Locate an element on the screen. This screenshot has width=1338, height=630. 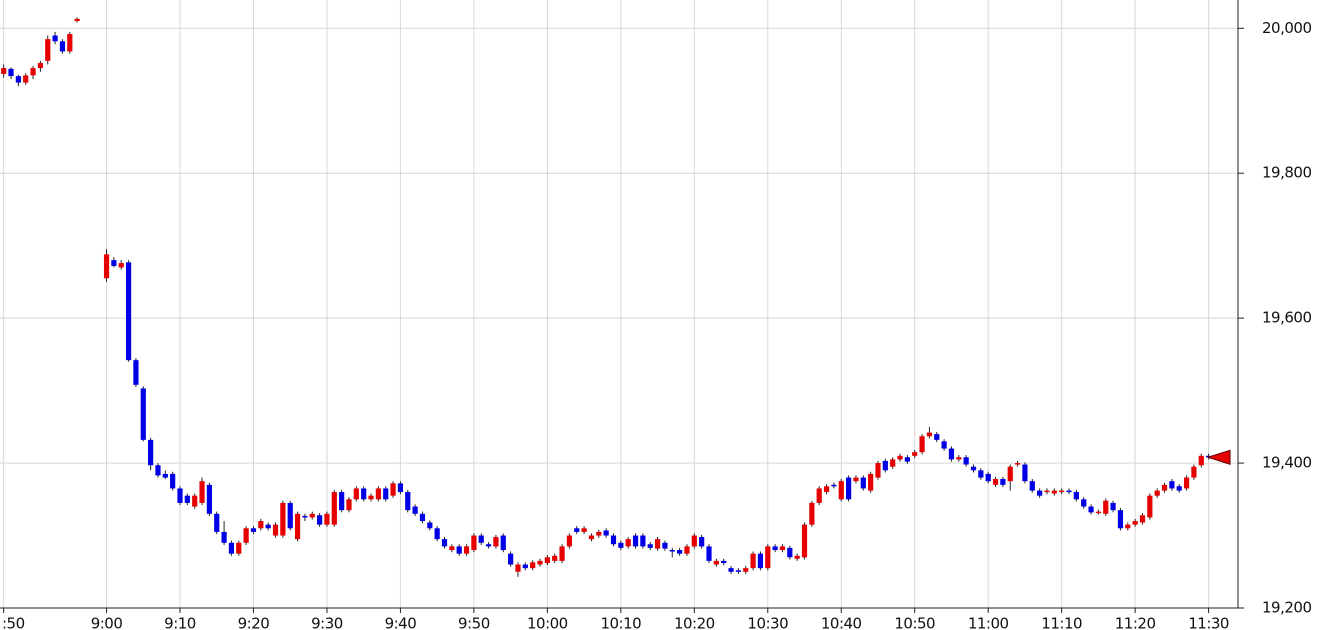
y-tick-label: 19,600 is located at coordinates (1287, 318).